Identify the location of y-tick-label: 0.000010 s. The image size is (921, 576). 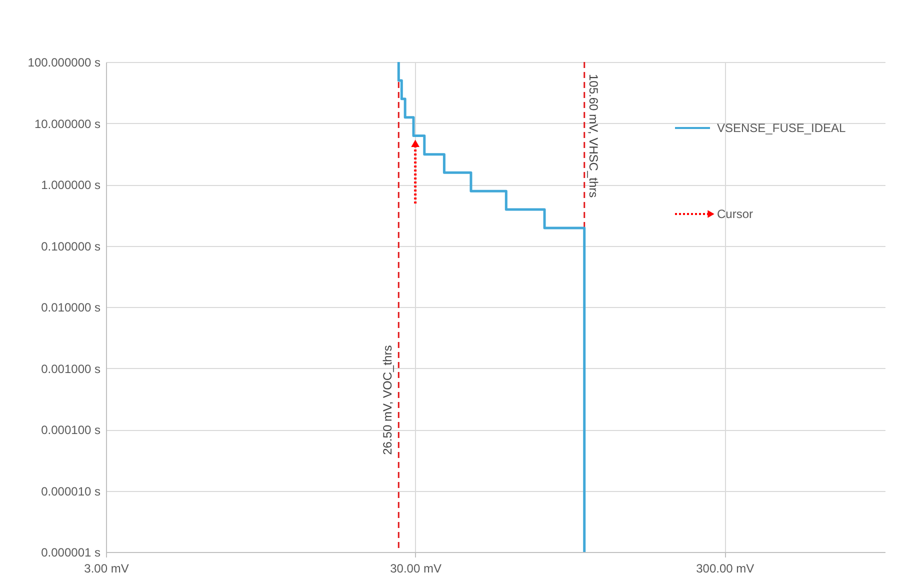
(70, 491).